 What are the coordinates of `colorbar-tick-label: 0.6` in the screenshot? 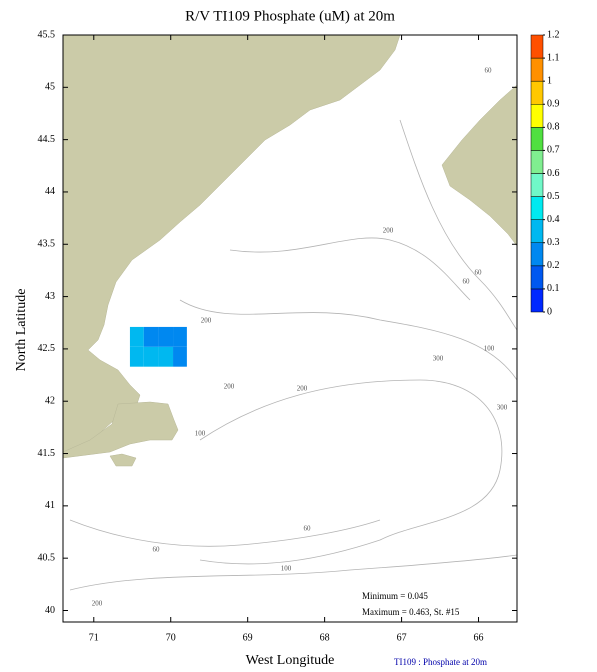 It's located at (553, 173).